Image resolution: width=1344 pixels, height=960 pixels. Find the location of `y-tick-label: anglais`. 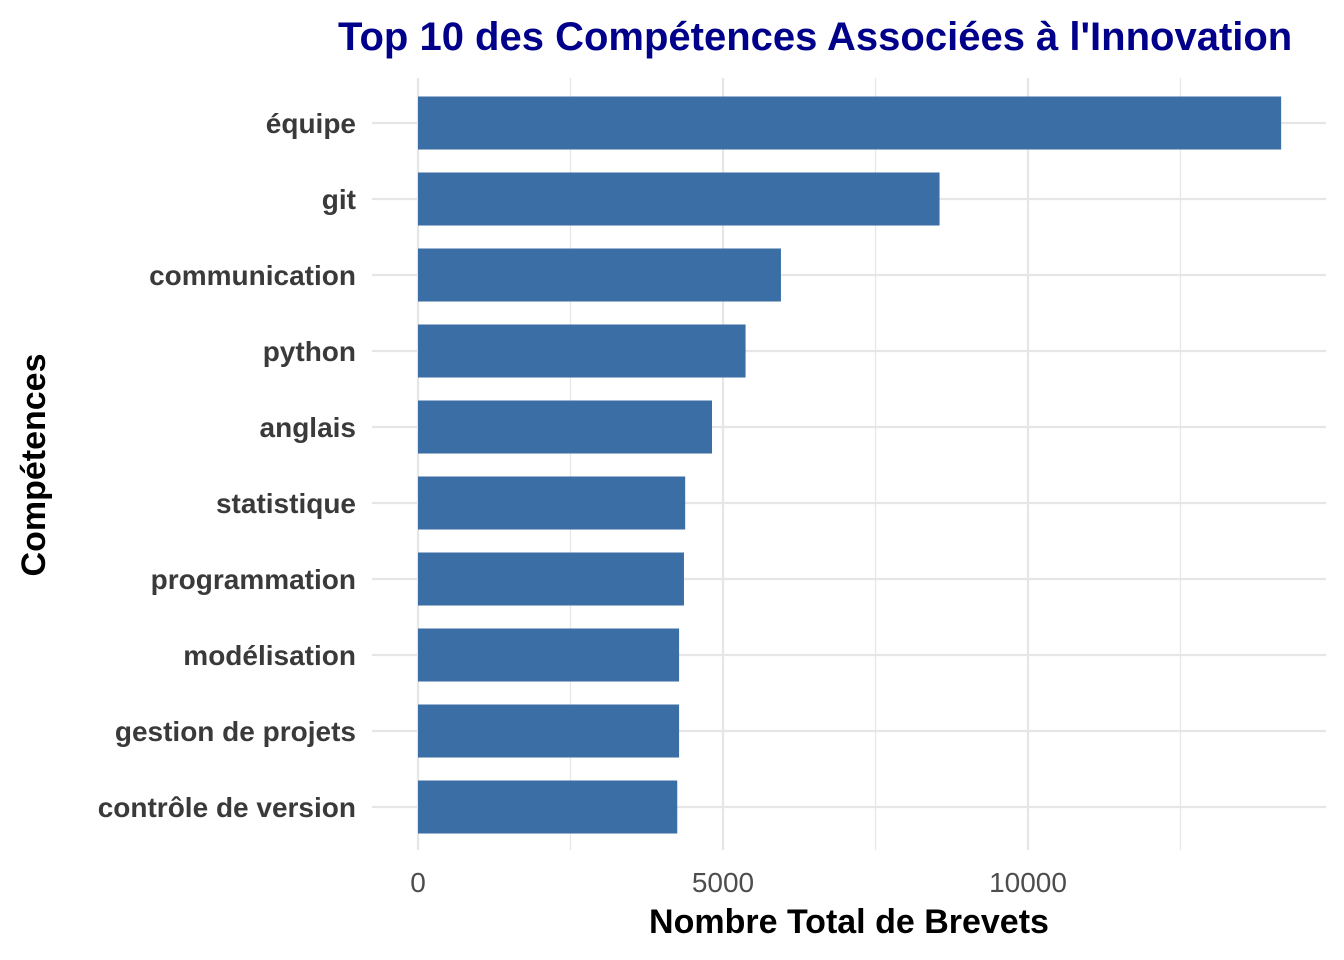

y-tick-label: anglais is located at coordinates (308, 427).